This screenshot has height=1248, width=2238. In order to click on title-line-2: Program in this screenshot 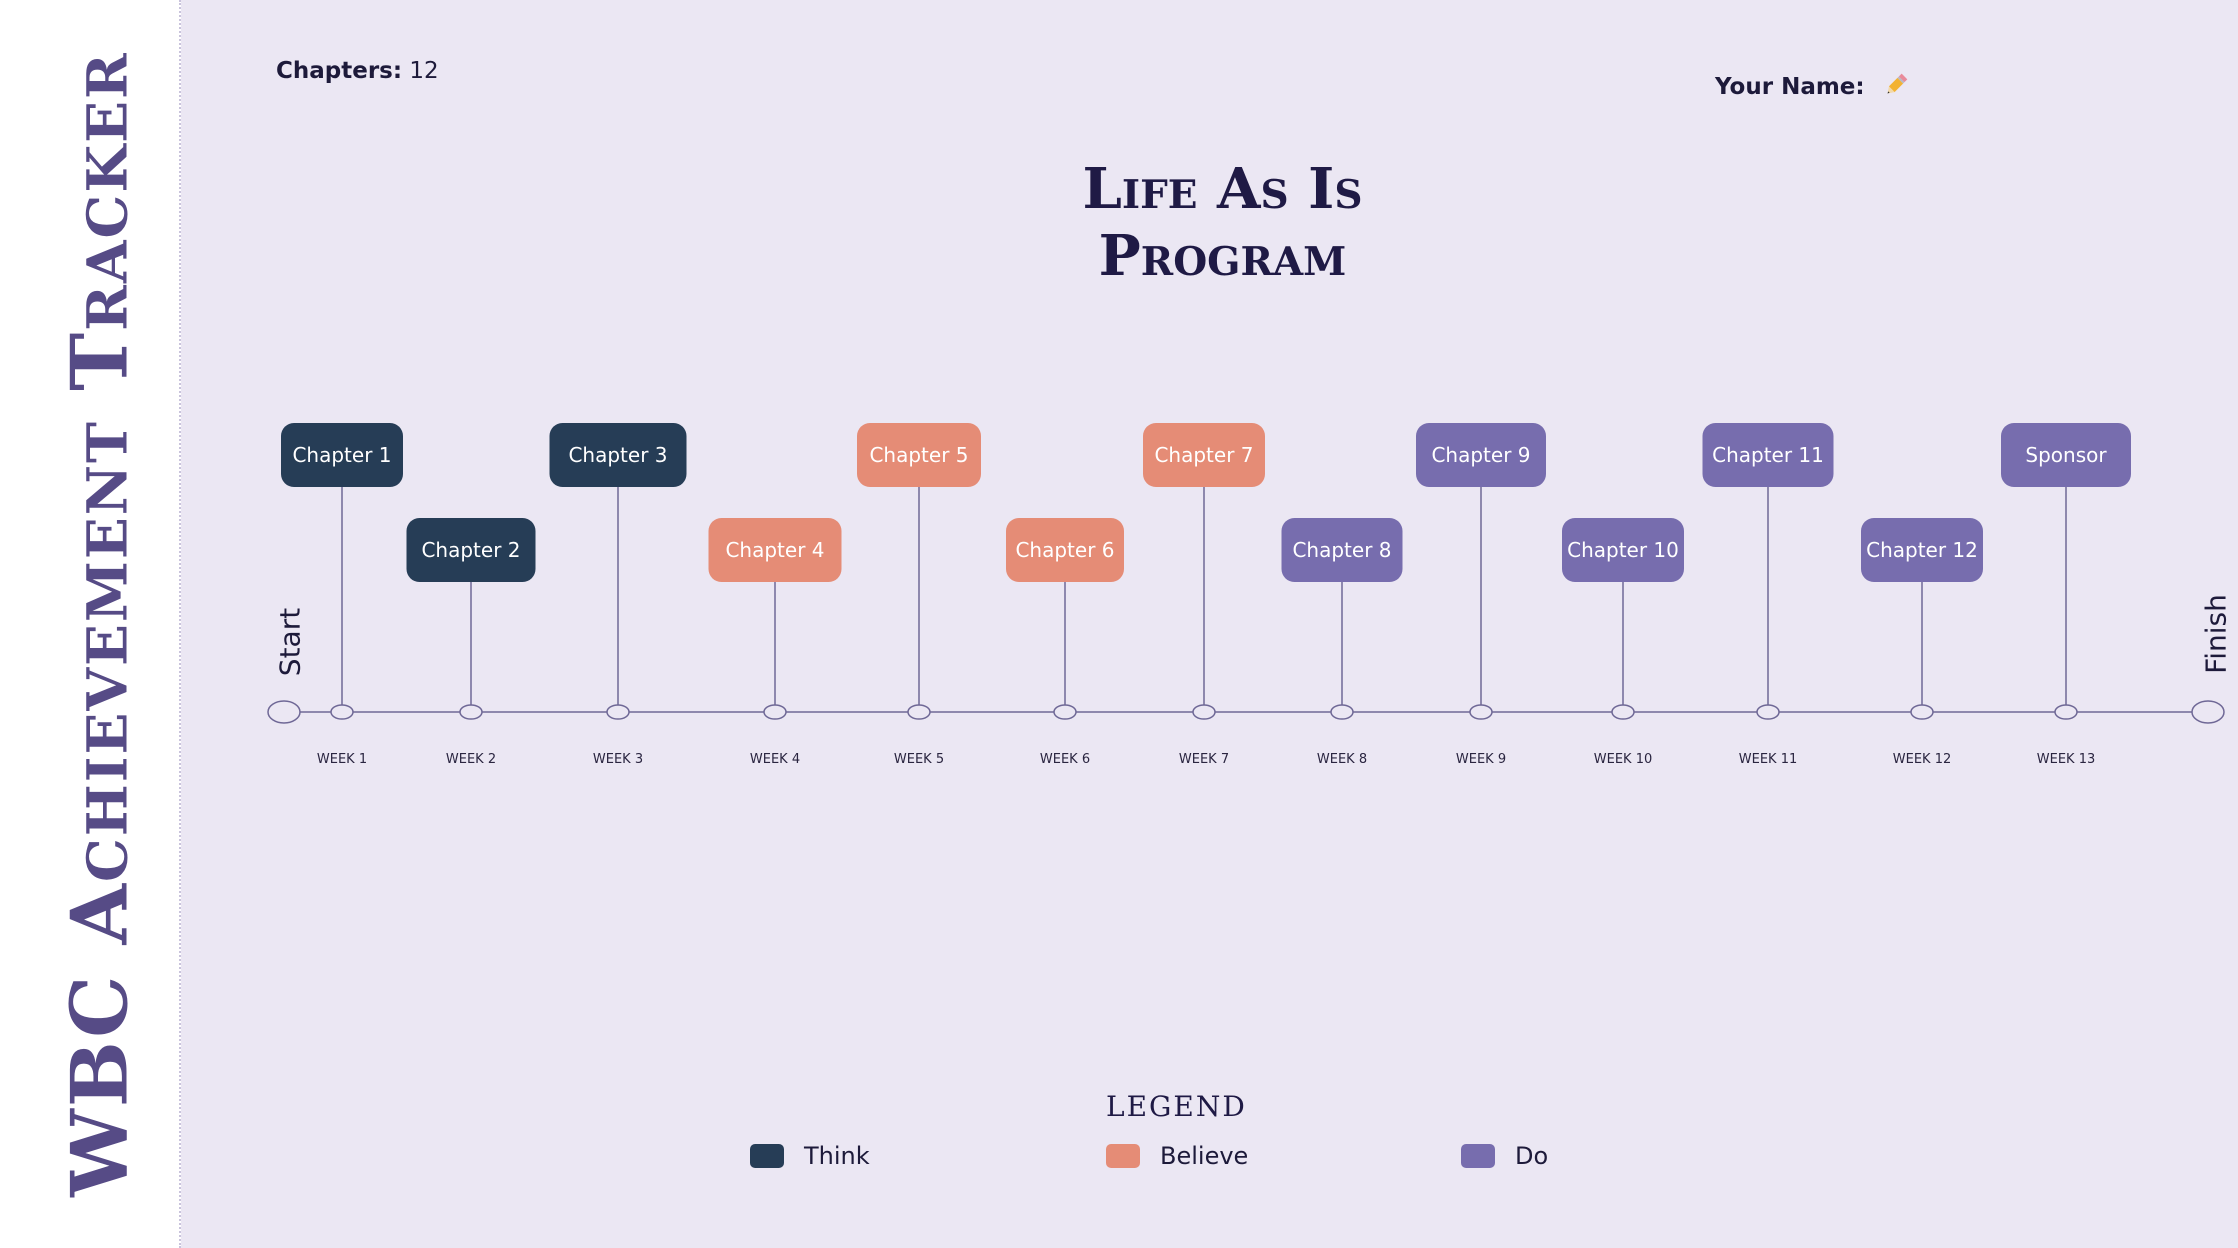, I will do `click(1222, 256)`.